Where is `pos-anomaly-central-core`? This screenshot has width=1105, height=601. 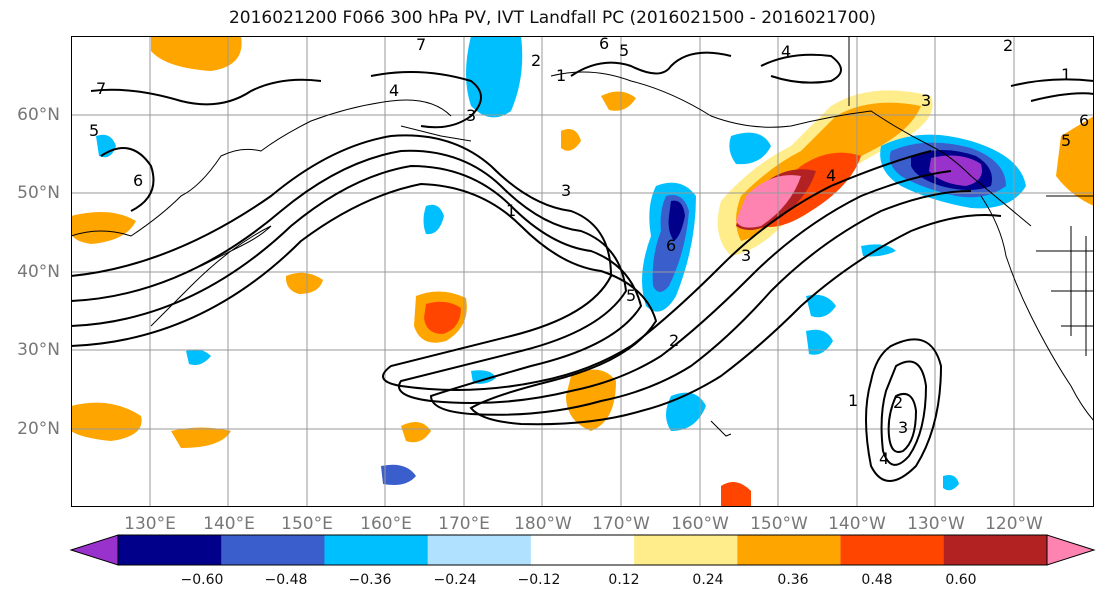 pos-anomaly-central-core is located at coordinates (442, 317).